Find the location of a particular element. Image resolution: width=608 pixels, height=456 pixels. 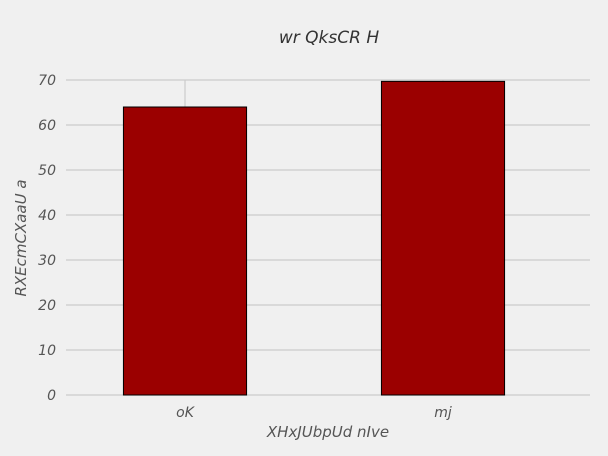

y-tick-label: 10 is located at coordinates (47, 351).